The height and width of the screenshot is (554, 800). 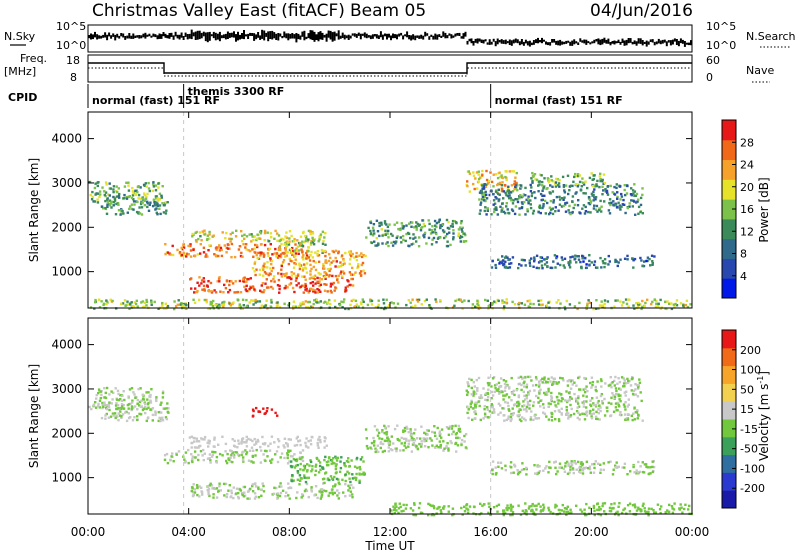 What do you see at coordinates (764, 209) in the screenshot?
I see `power-colorbar-label: Power [dB]` at bounding box center [764, 209].